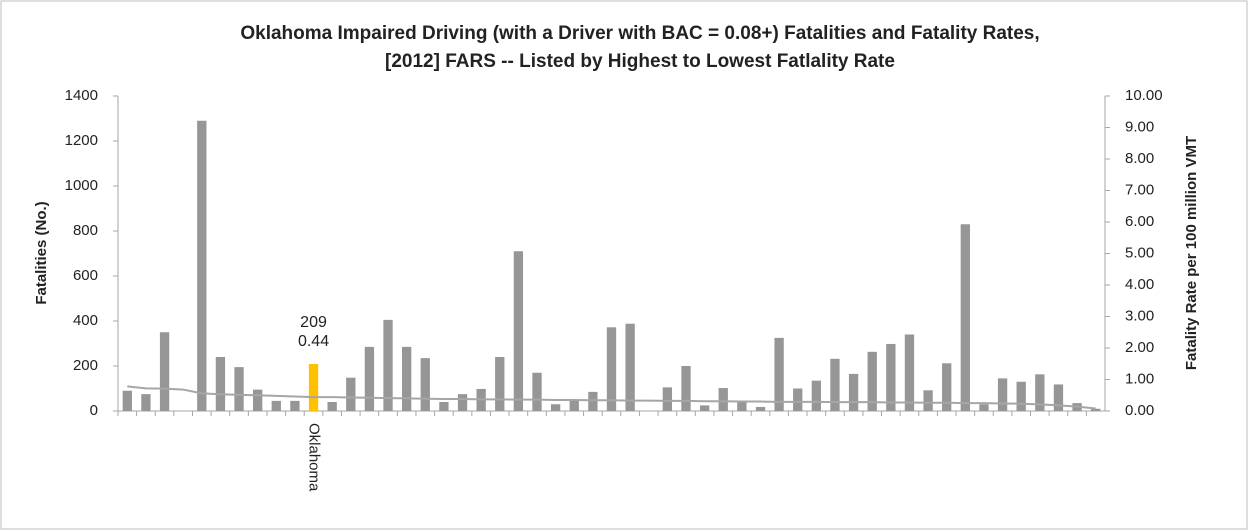 The width and height of the screenshot is (1249, 531). I want to click on y2-tick-label: 4.00, so click(1139, 284).